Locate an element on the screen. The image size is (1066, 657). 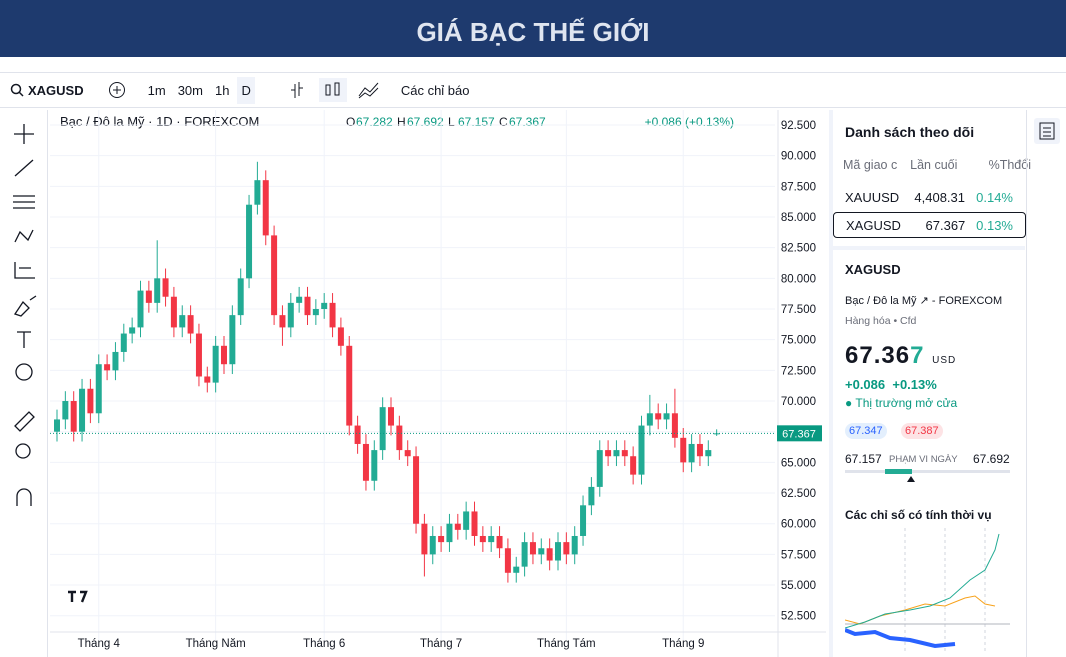
column-header: Lần cuối is located at coordinates (934, 165).